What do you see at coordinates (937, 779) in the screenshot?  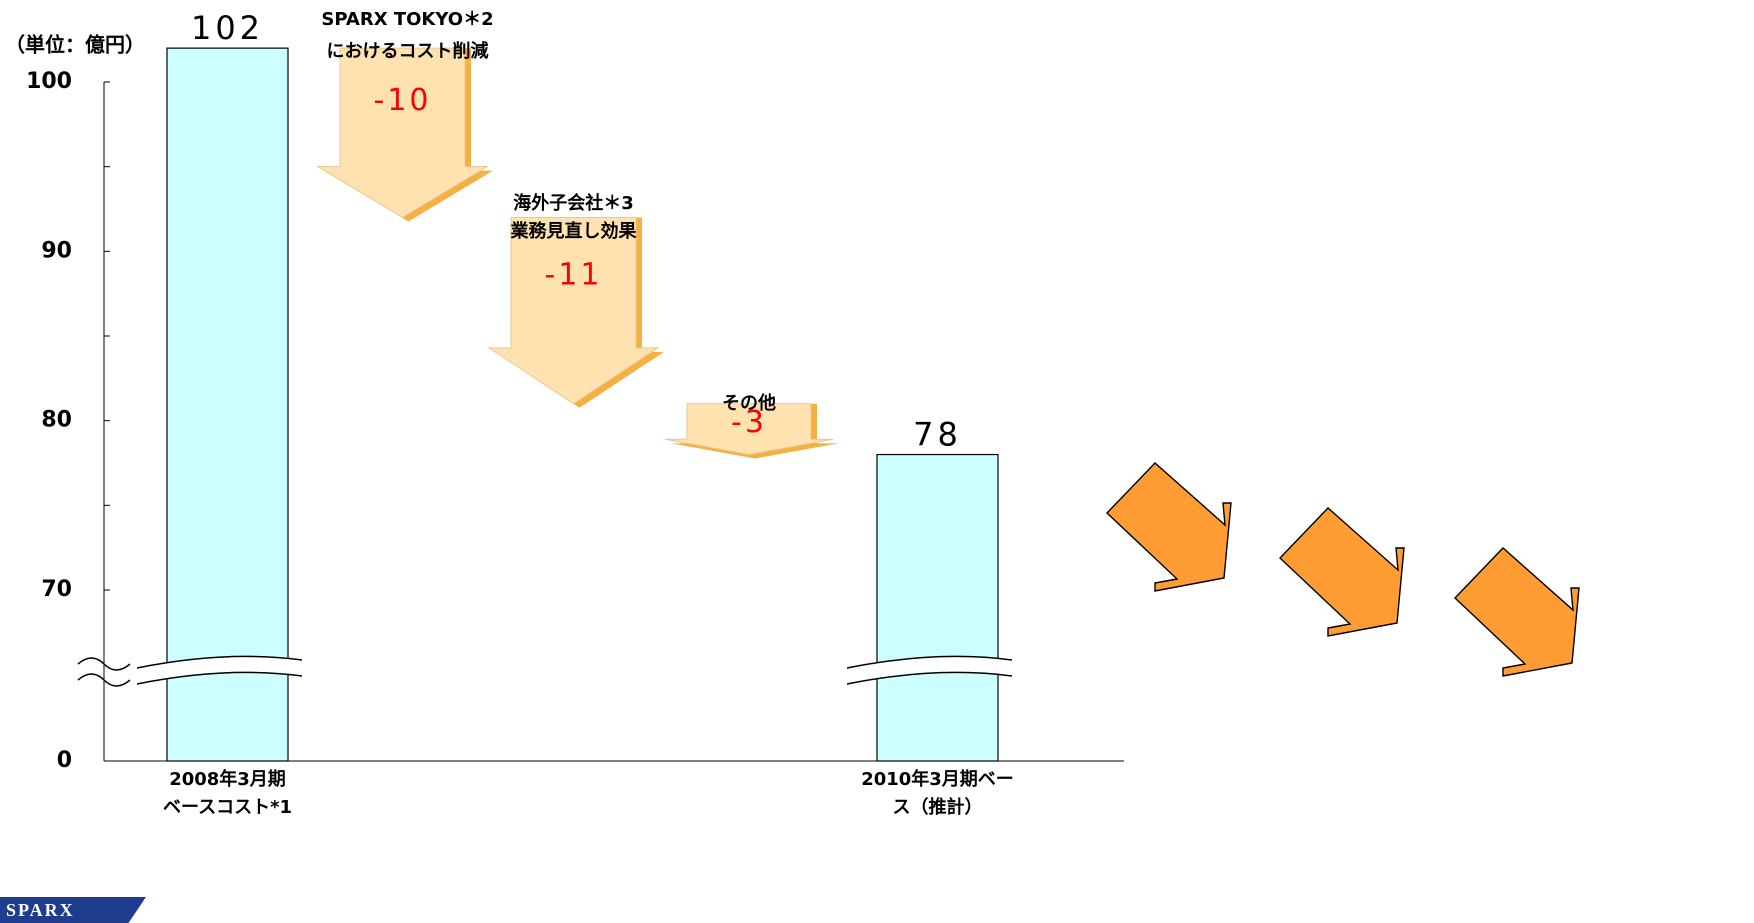 I see `x-category-label: 2010年3月期ベー` at bounding box center [937, 779].